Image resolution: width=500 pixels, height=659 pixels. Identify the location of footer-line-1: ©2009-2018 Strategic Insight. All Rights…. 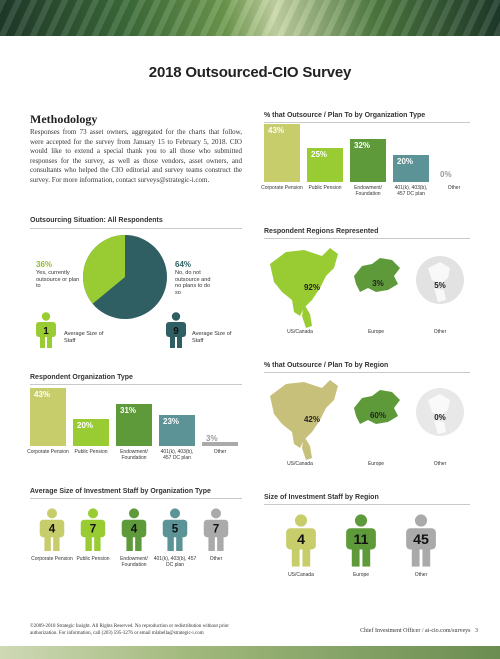
(129, 626).